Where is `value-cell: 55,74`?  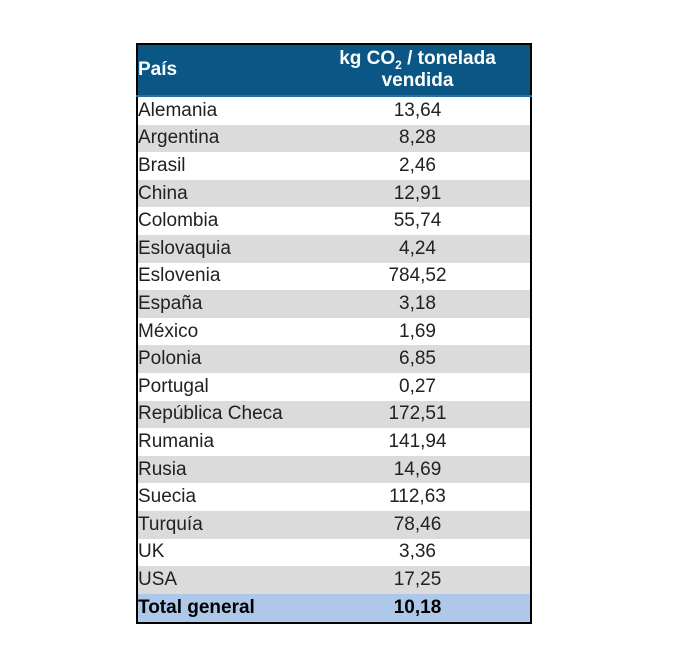
value-cell: 55,74 is located at coordinates (418, 221).